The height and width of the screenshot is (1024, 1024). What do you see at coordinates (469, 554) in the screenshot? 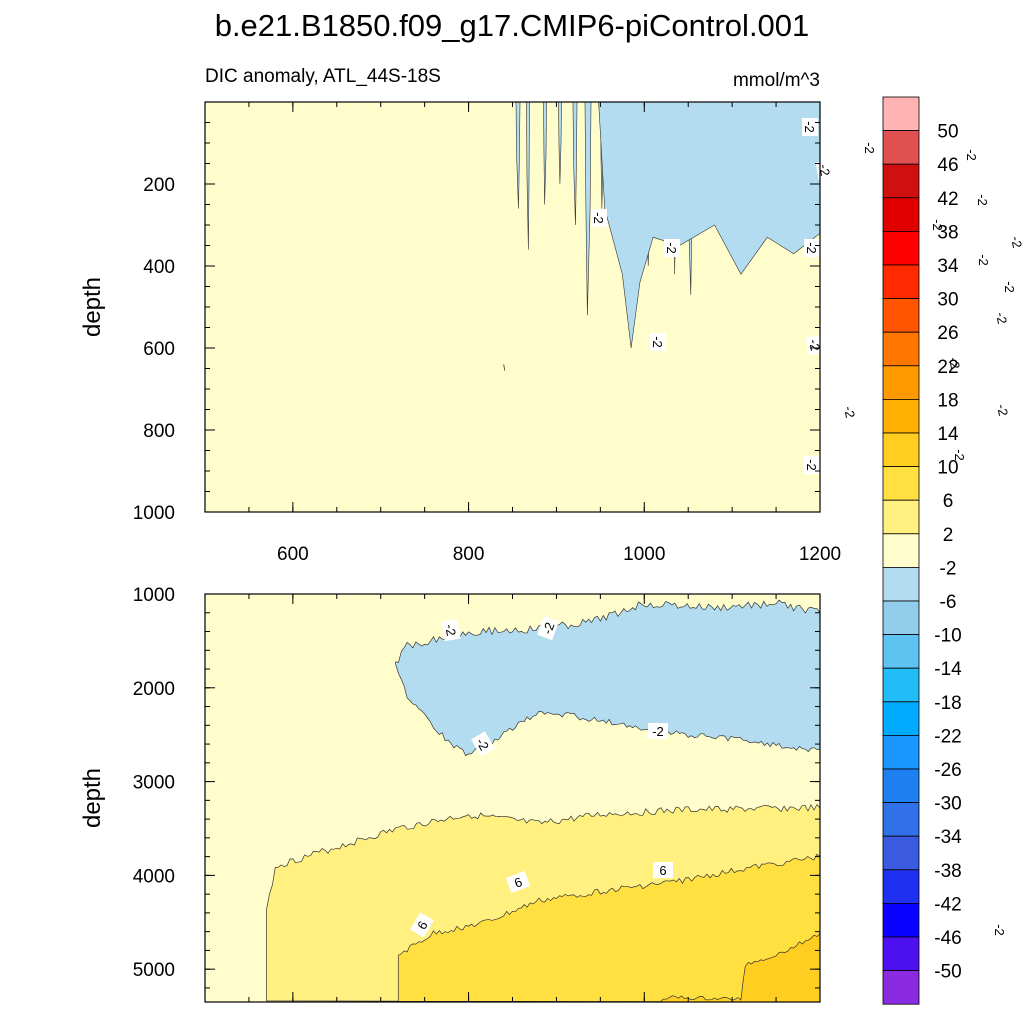
I see `x-tick-label: 800` at bounding box center [469, 554].